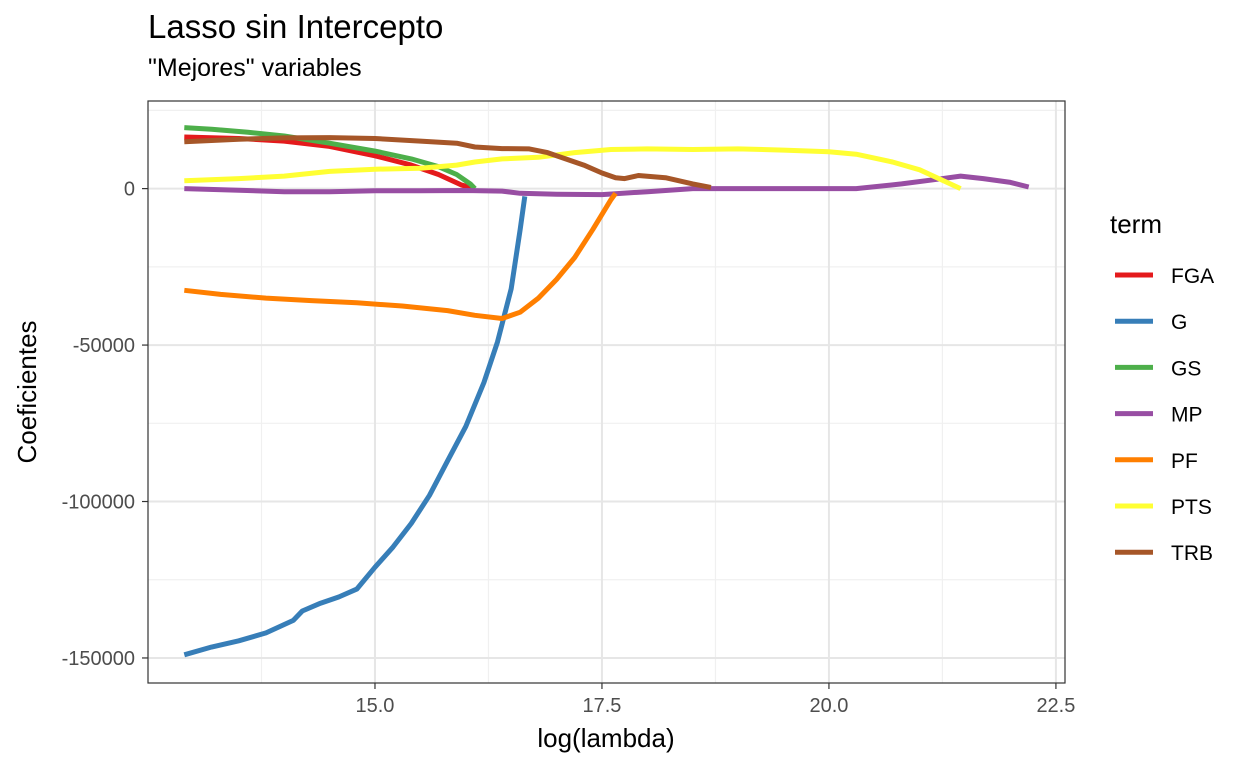 This screenshot has width=1248, height=768. What do you see at coordinates (1187, 415) in the screenshot?
I see `legend-label-mp: MP` at bounding box center [1187, 415].